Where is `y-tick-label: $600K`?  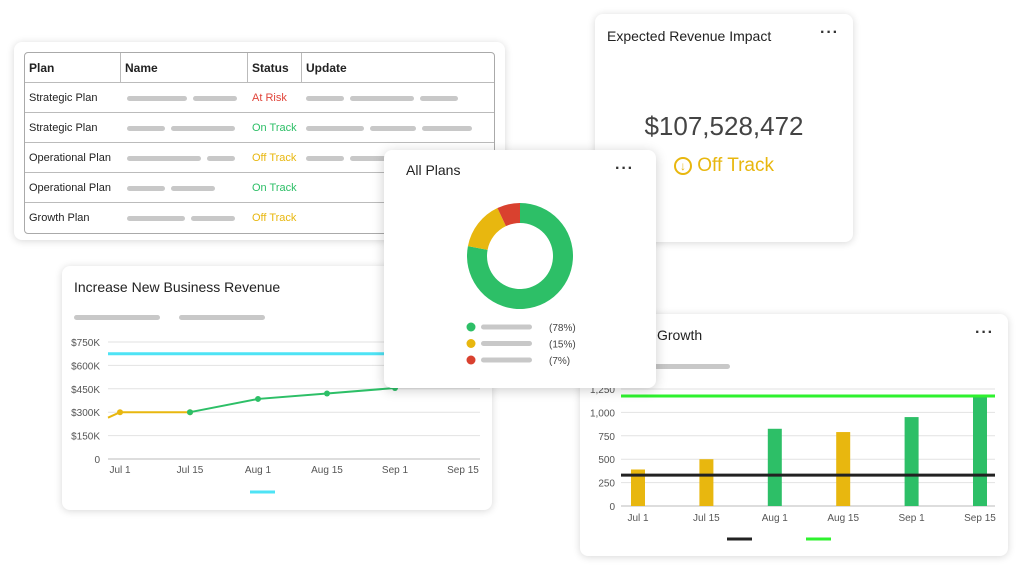 y-tick-label: $600K is located at coordinates (85, 366).